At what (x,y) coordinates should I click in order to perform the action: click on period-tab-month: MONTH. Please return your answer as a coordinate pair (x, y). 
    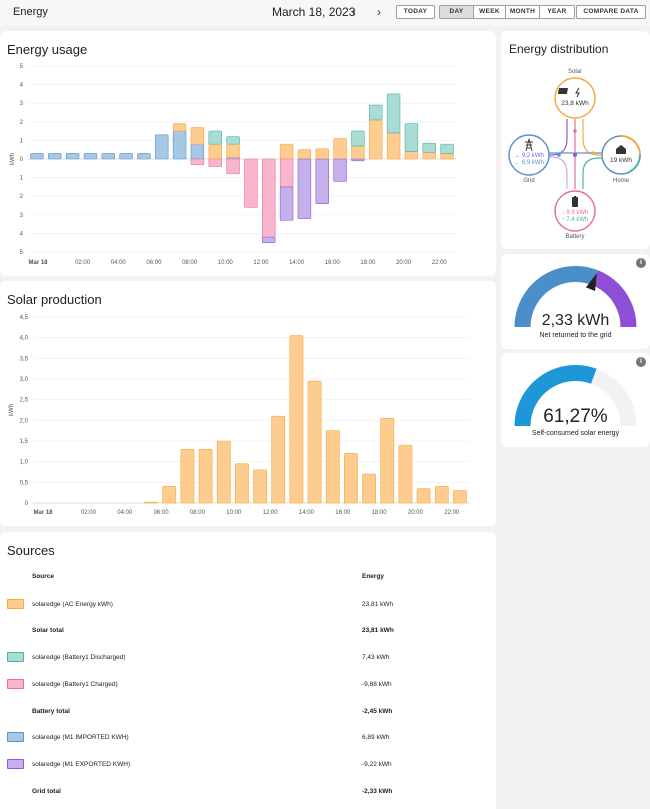
    Looking at the image, I should click on (523, 12).